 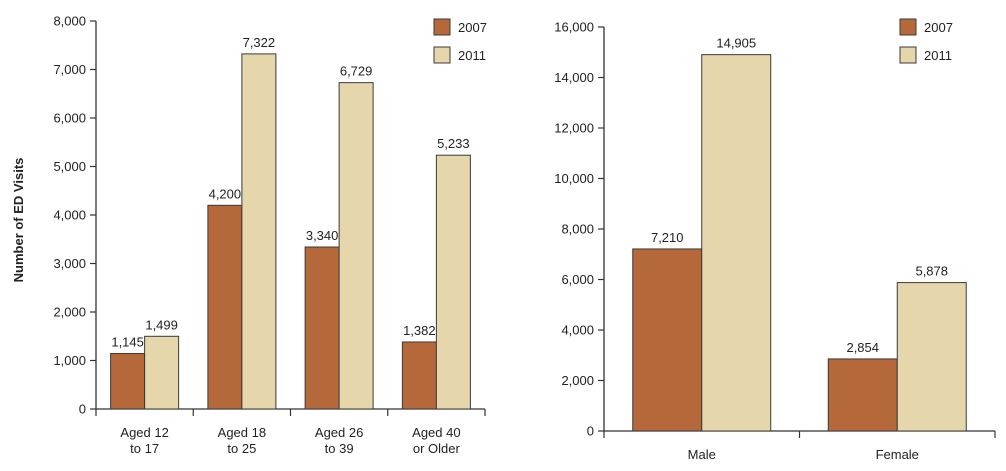 I want to click on y-tick-label: 1,000, so click(x=69, y=360).